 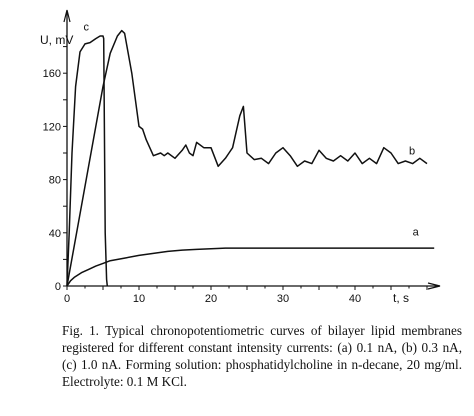 I want to click on series-label-a: a, so click(x=416, y=232).